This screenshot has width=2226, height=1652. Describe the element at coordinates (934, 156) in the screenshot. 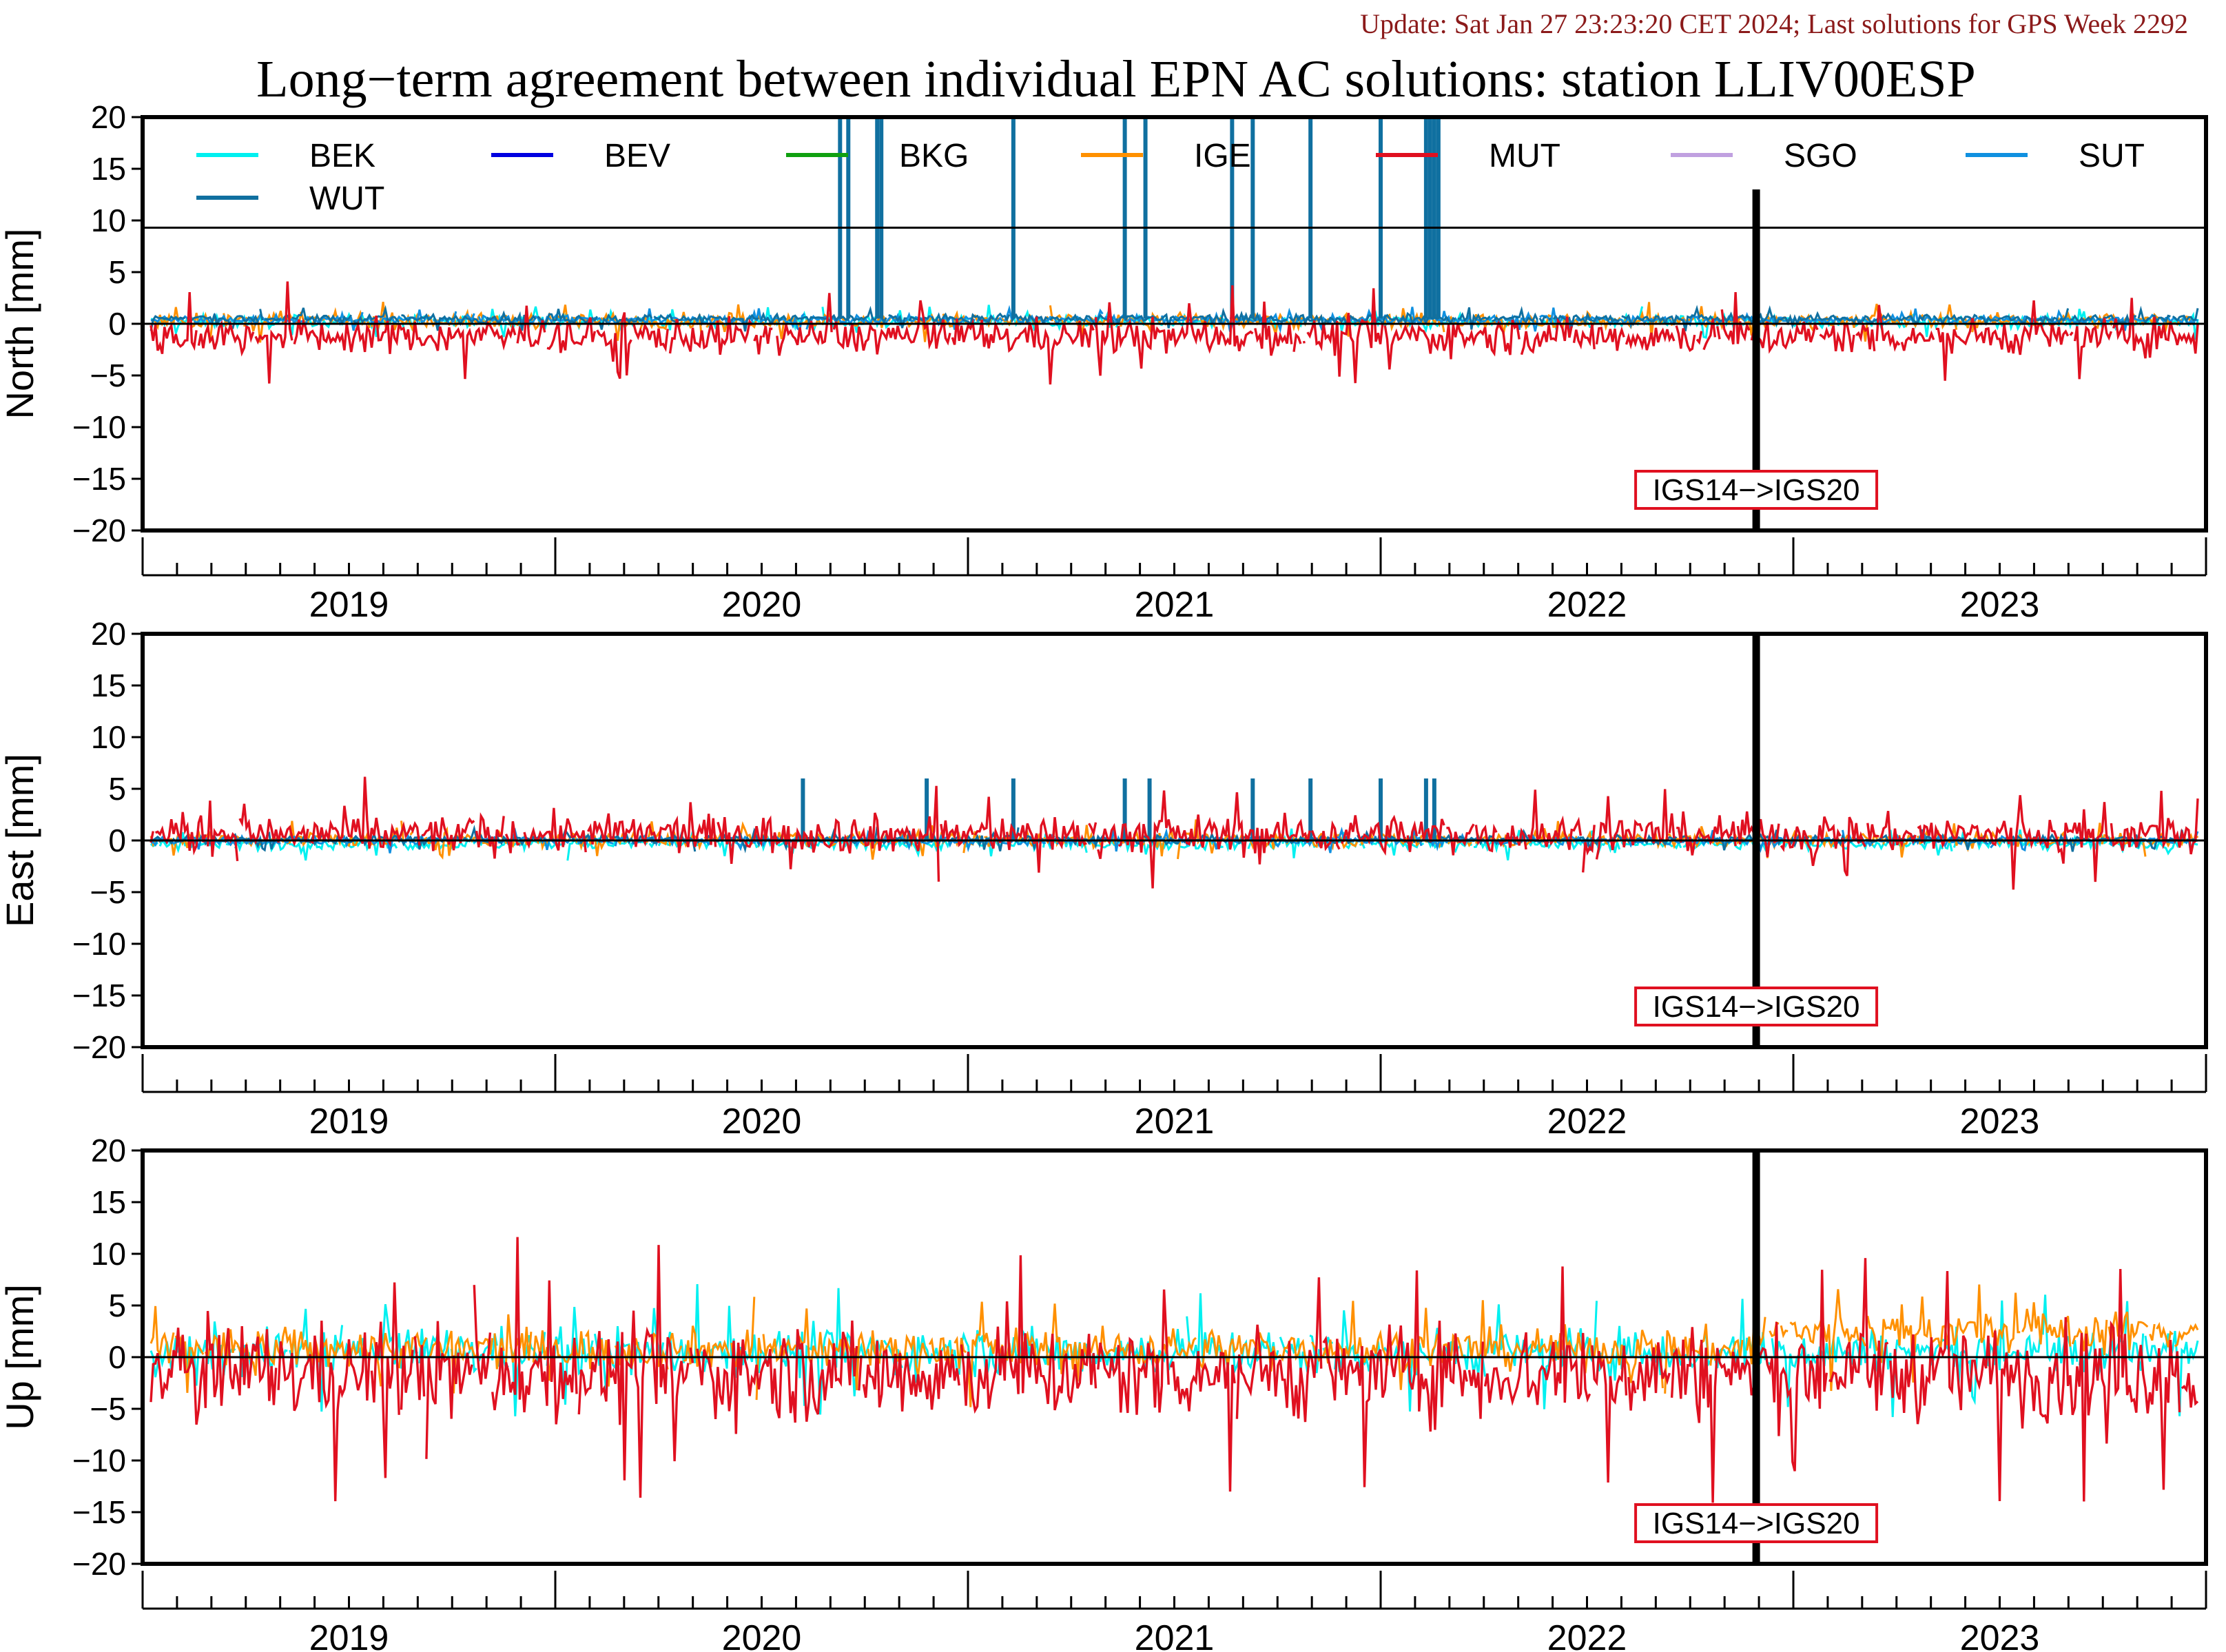

I see `legend-label-bkg: BKG` at that location.